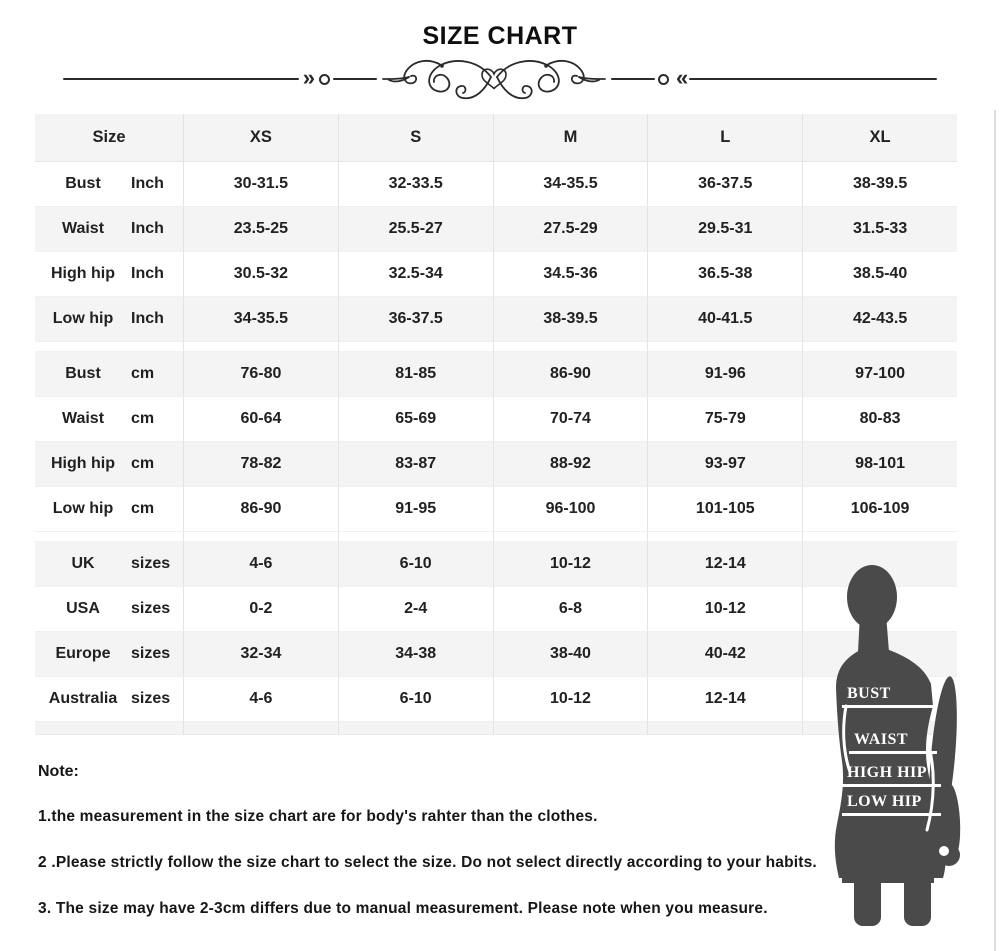 The width and height of the screenshot is (1000, 951). I want to click on value-cell: 96-100, so click(571, 509).